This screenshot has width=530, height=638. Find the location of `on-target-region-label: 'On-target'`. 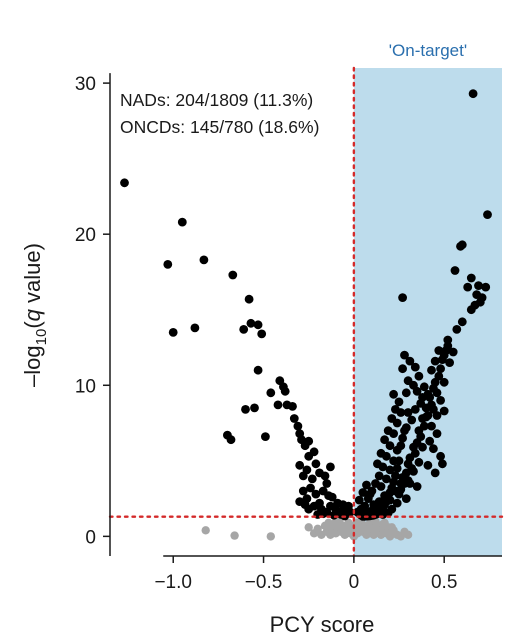

on-target-region-label: 'On-target' is located at coordinates (428, 50).